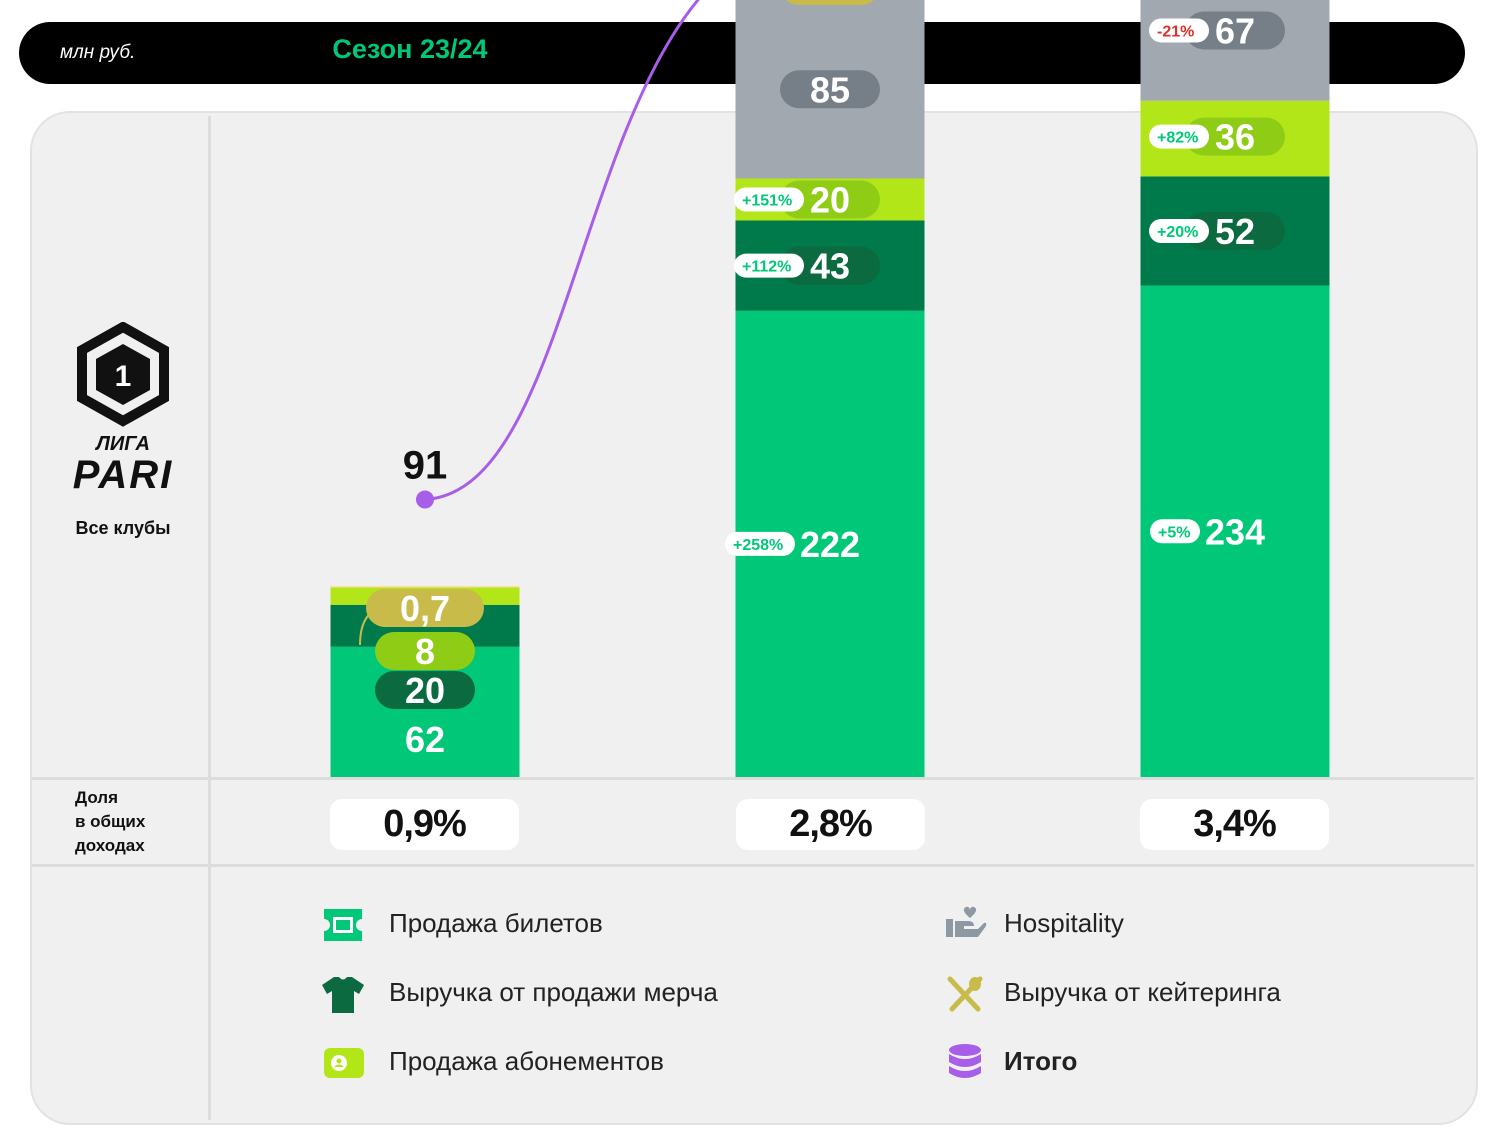 The image size is (1500, 1144). I want to click on value-label: 8, so click(425, 651).